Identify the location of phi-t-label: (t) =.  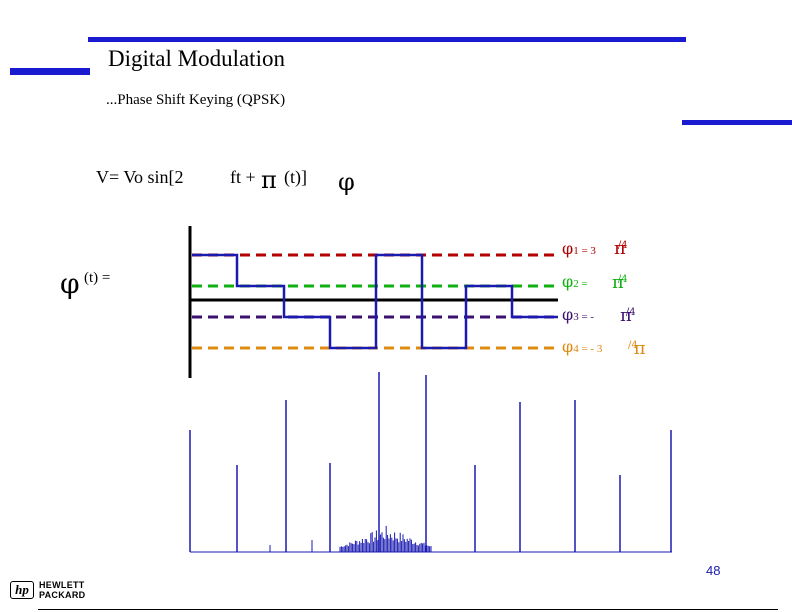
(97, 278).